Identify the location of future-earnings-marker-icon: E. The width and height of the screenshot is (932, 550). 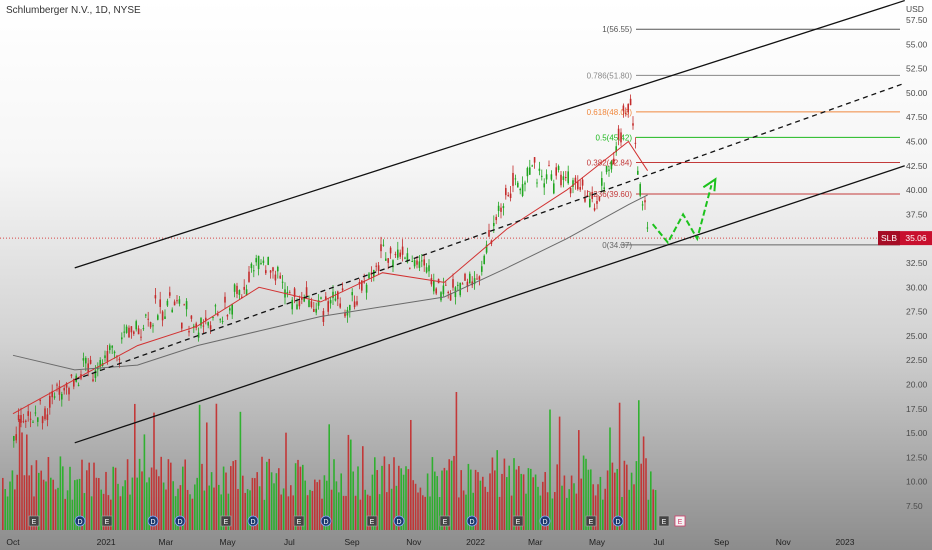
(680, 521).